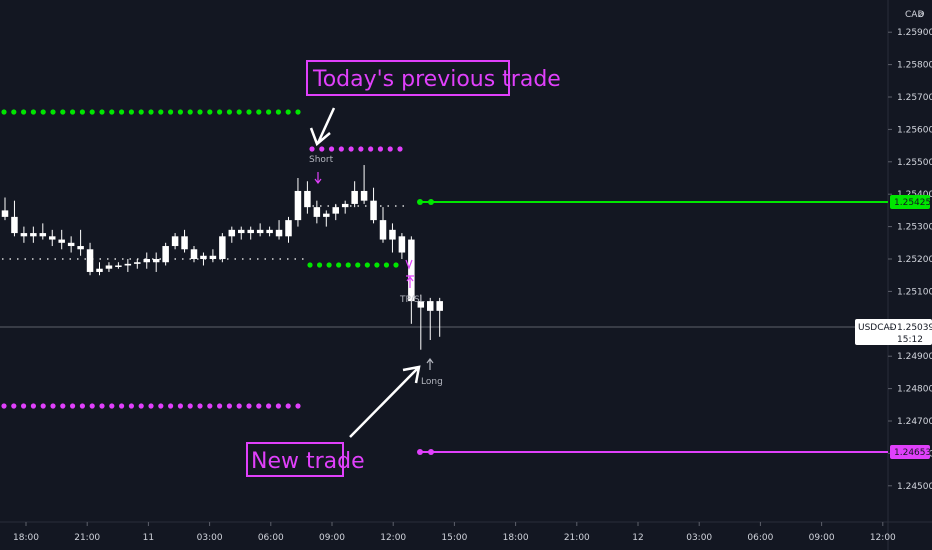  Describe the element at coordinates (914, 390) in the screenshot. I see `price-tick-label: 1.24800` at that location.